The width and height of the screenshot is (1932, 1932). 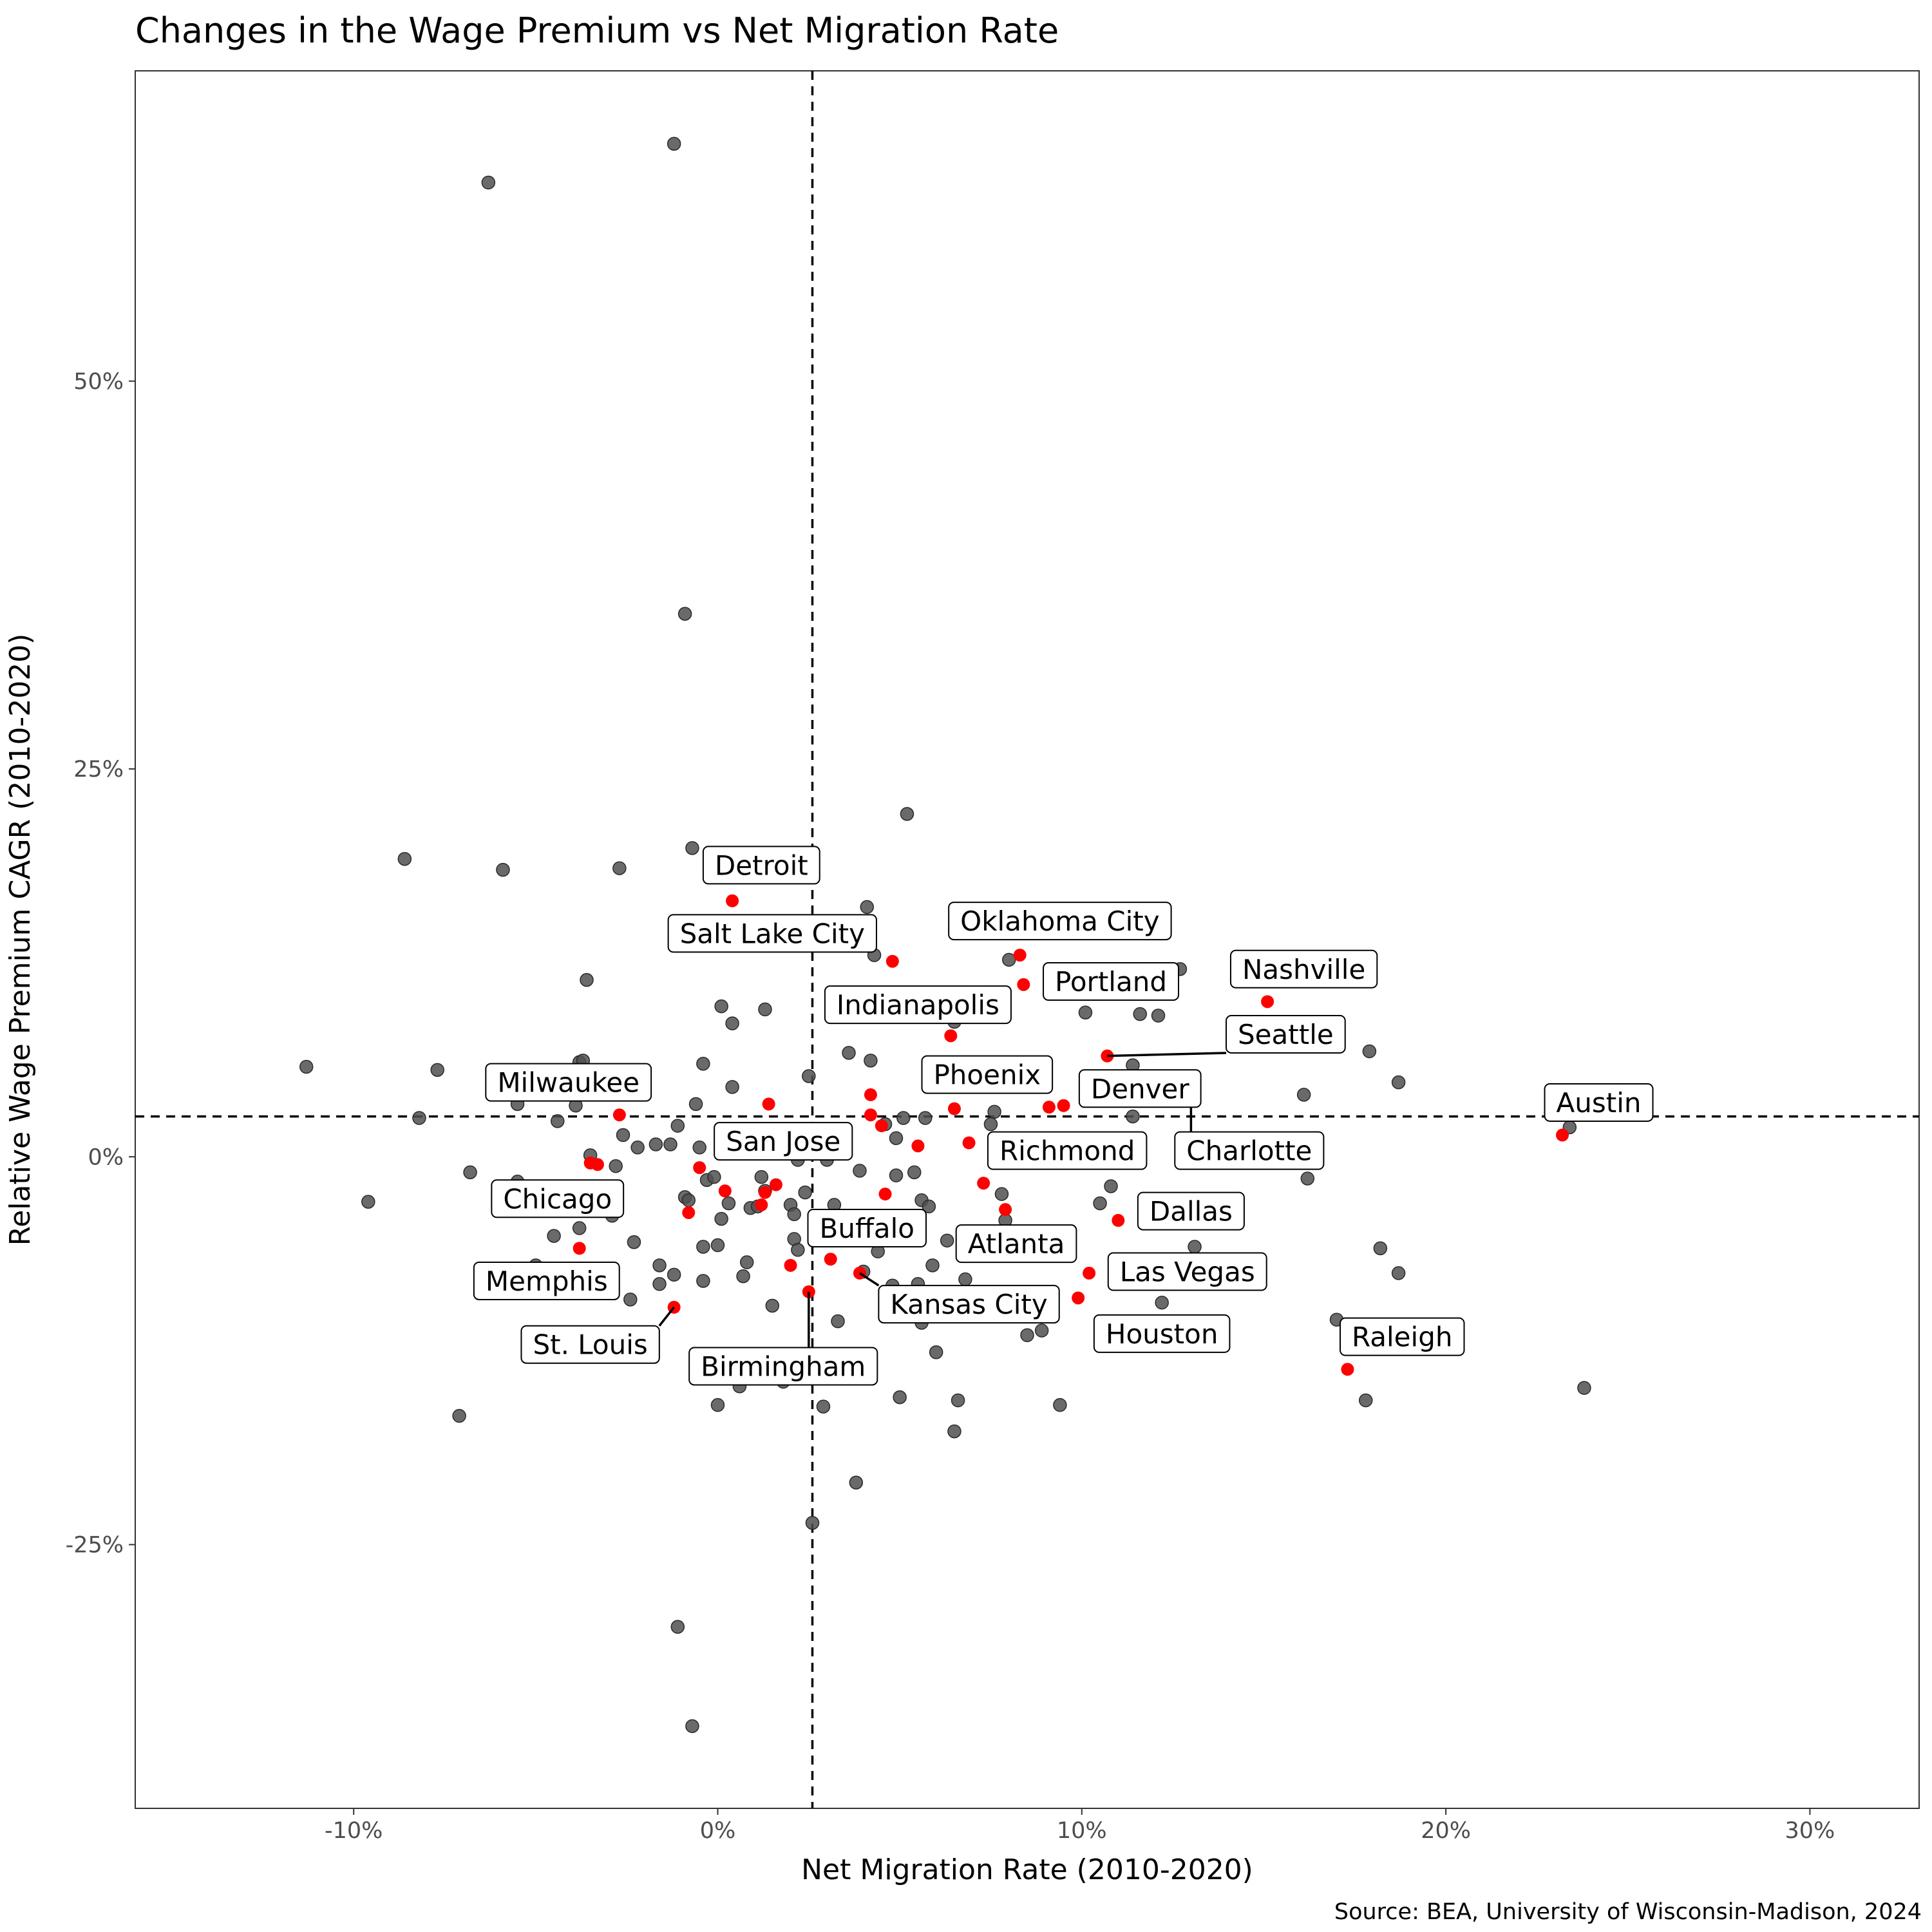 I want to click on x-axis-title: Net Migration Rate (2010-2020), so click(x=1027, y=1869).